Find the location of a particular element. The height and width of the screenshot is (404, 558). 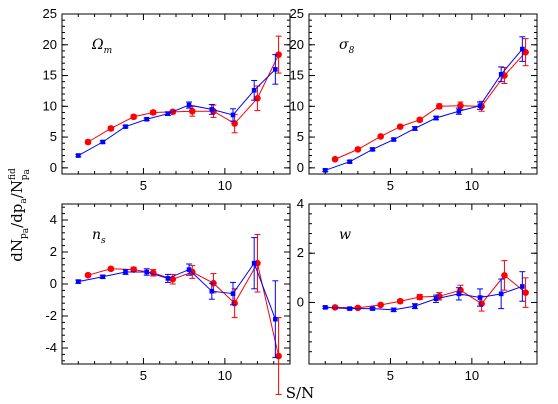

y-tick-label: -2 is located at coordinates (51, 315).